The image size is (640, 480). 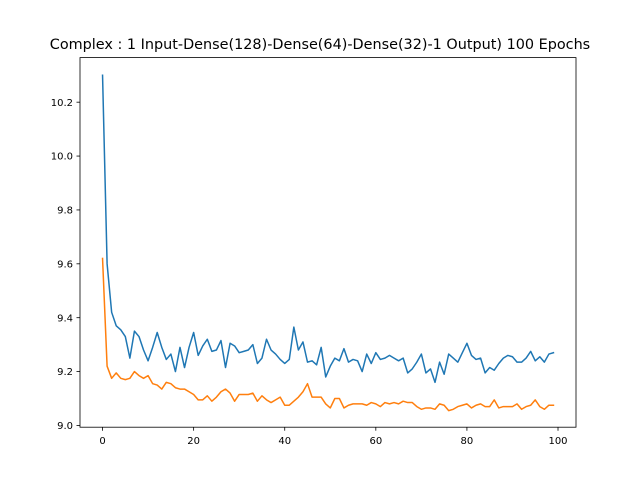 I want to click on y-axis-ticks: 9.0 9.2 9.4 9.6 9.8 10.0 10.2, so click(x=65, y=265).